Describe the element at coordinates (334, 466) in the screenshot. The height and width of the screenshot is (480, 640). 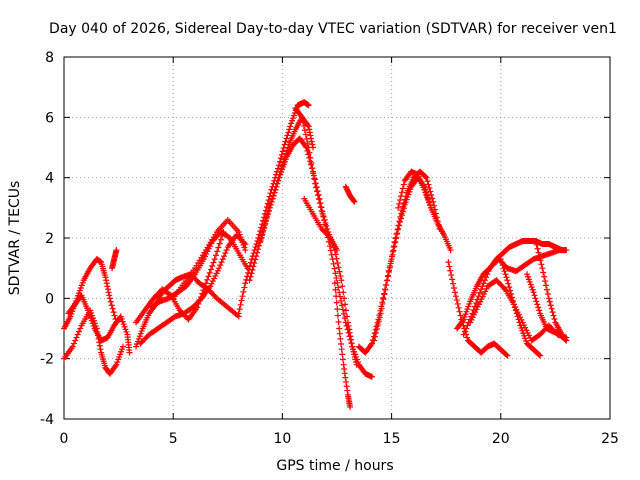
I see `x-axis-label: GPS time / hours` at that location.